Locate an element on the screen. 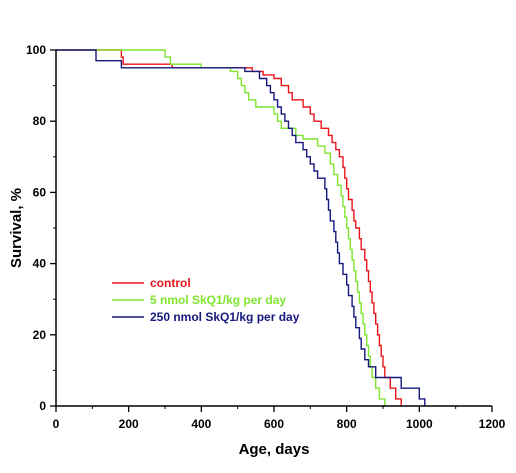  x-tick-label: 800 is located at coordinates (347, 424).